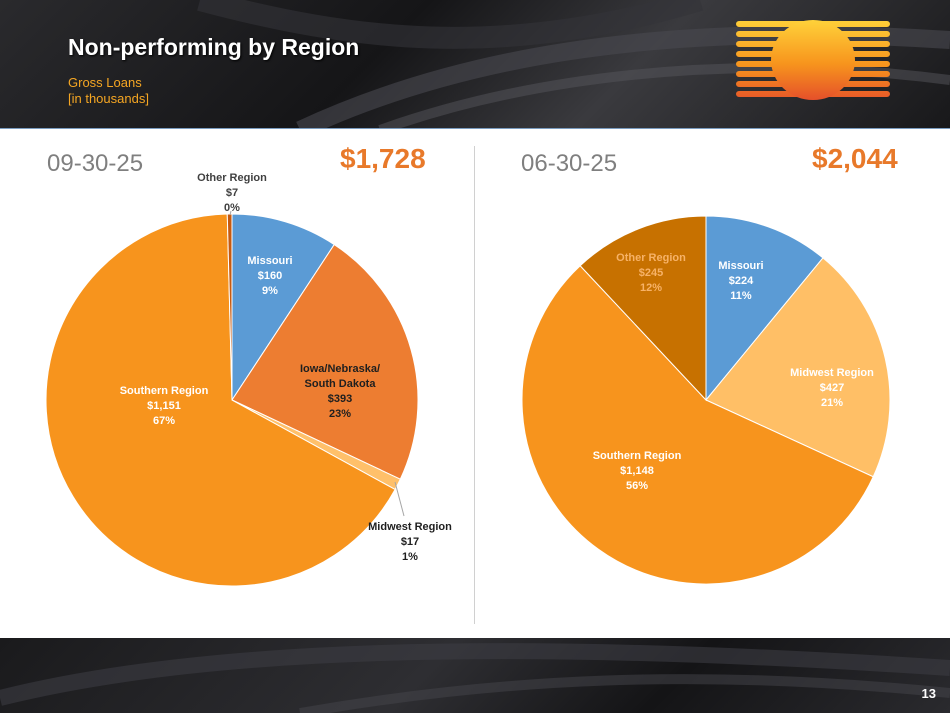 The width and height of the screenshot is (950, 713). Describe the element at coordinates (637, 486) in the screenshot. I see `svg-text: 56%` at that location.